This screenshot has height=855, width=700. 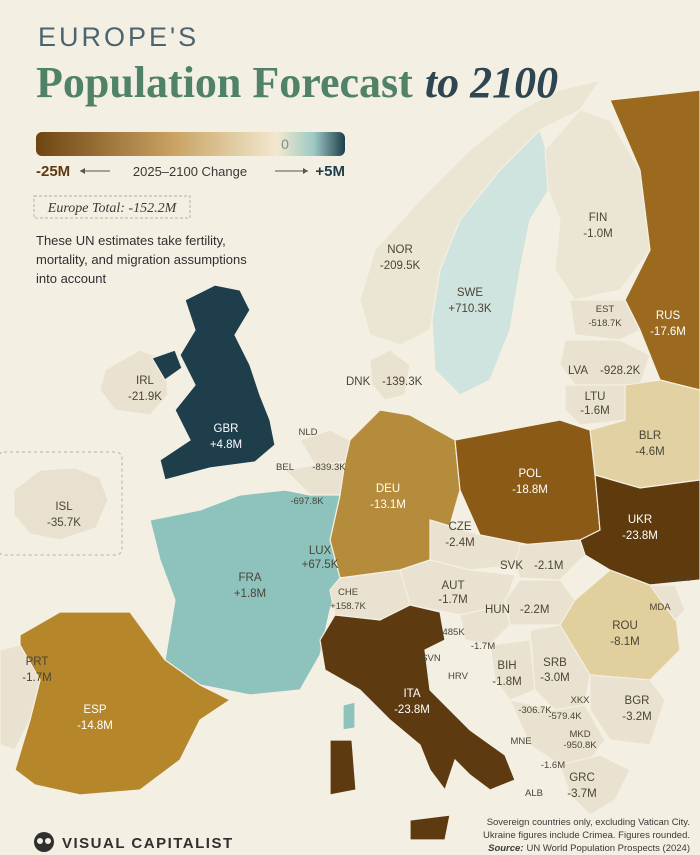 What do you see at coordinates (64, 507) in the screenshot?
I see `country-code: ISL` at bounding box center [64, 507].